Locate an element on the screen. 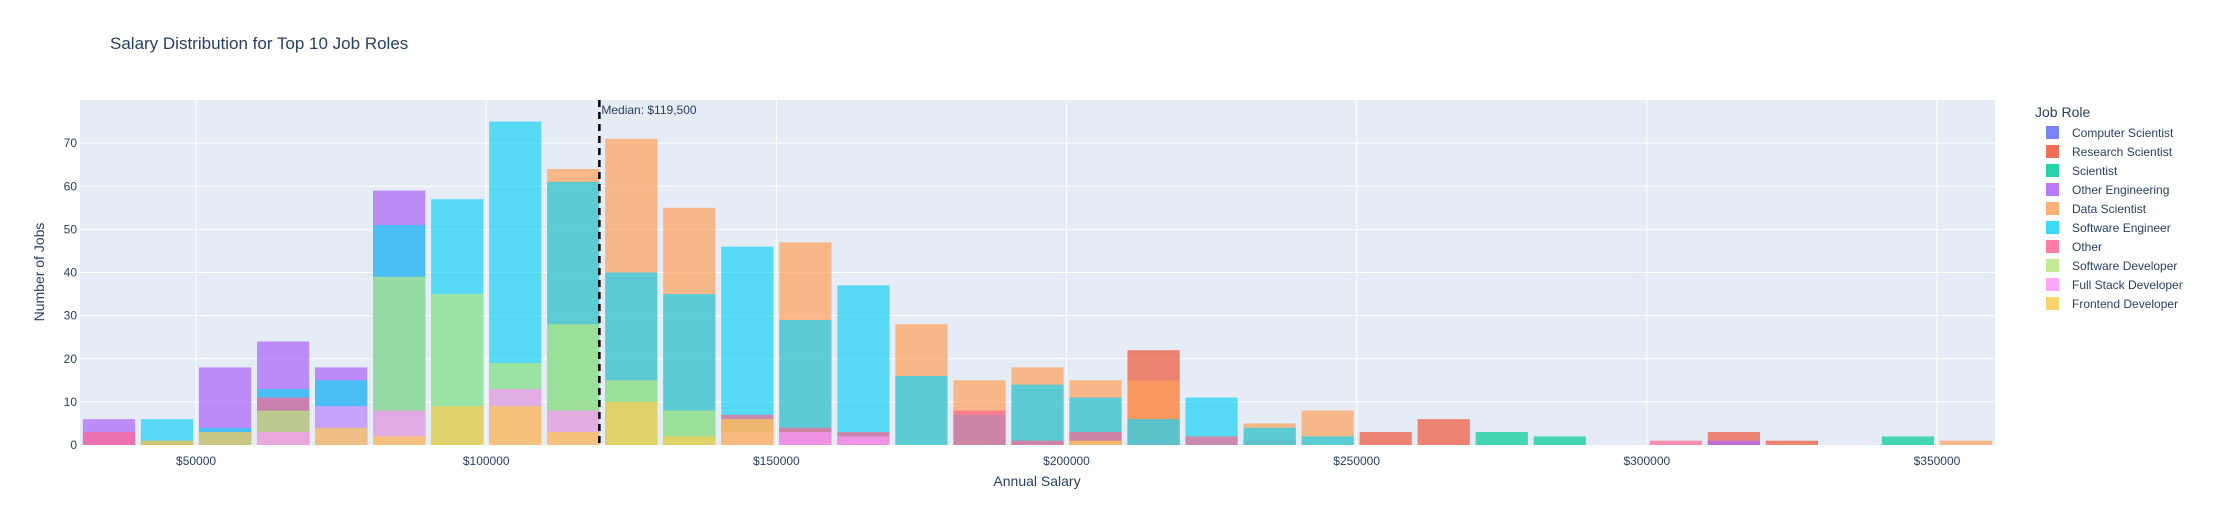 The width and height of the screenshot is (2215, 525). legend-item-scientist: Scientist is located at coordinates (2082, 171).